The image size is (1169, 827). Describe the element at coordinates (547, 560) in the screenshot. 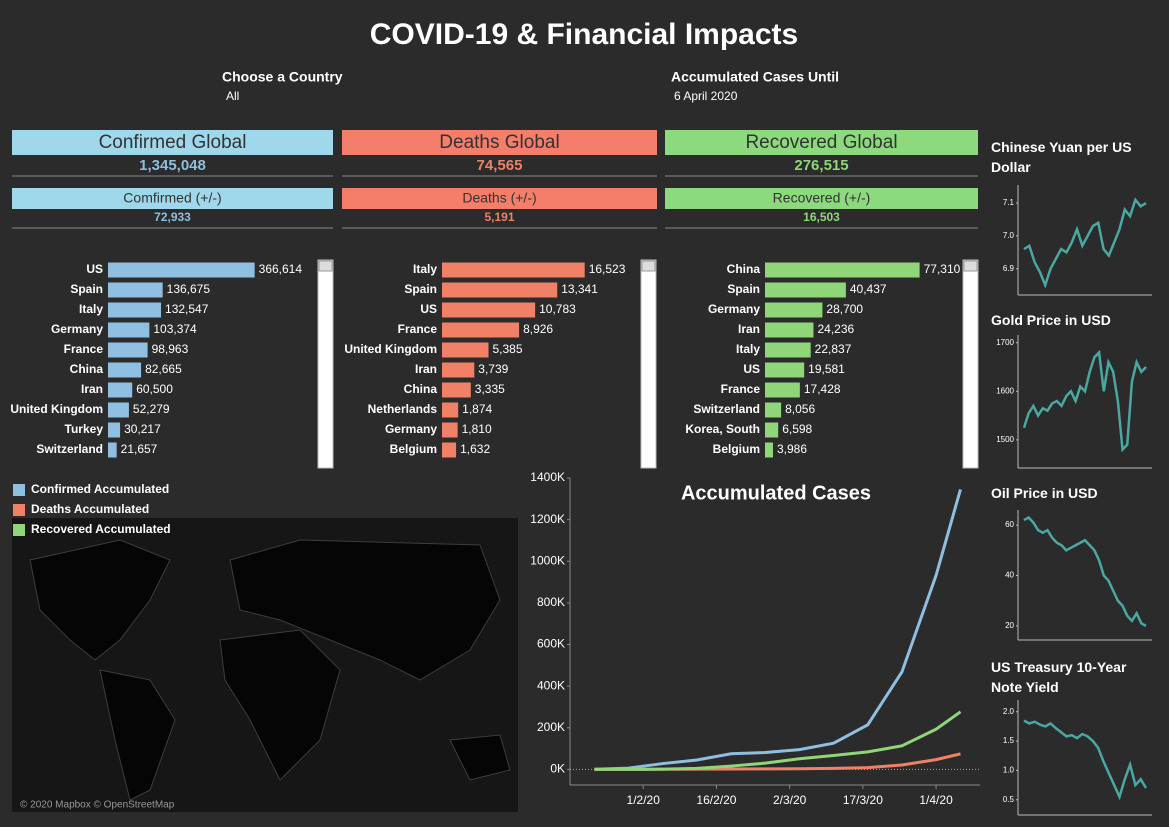

I see `y-tick-label: 1000K` at that location.